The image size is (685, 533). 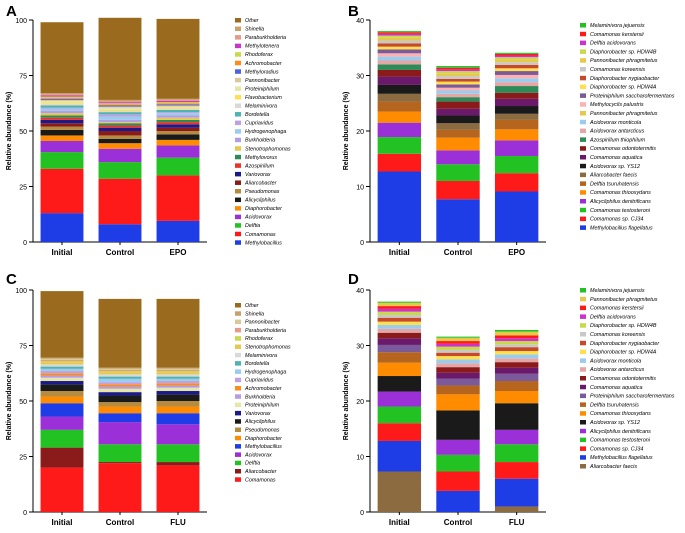 What do you see at coordinates (346, 401) in the screenshot?
I see `y-axis-label: Relative abundance (%)` at bounding box center [346, 401].